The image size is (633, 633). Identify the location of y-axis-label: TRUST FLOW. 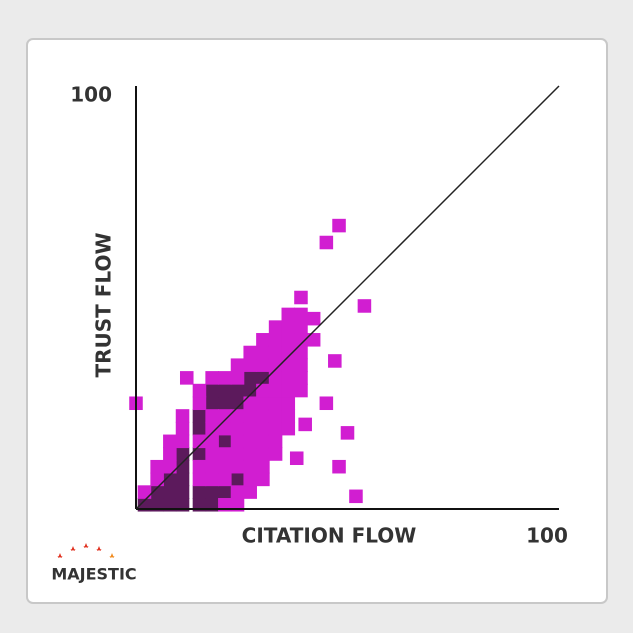
(104, 304).